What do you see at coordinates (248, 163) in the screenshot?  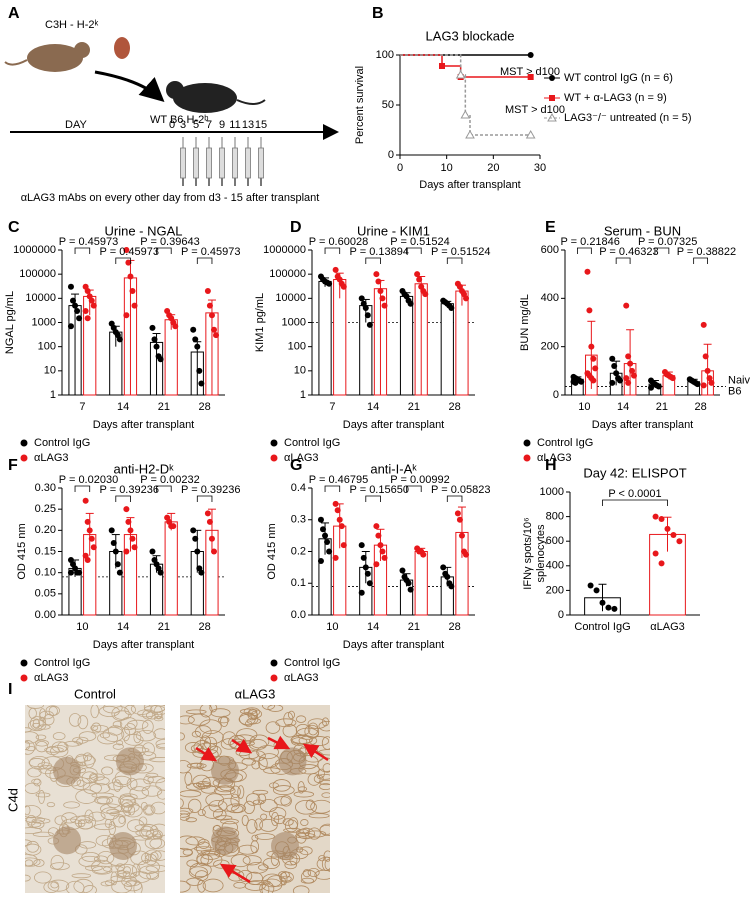 I see `syringe` at bounding box center [248, 163].